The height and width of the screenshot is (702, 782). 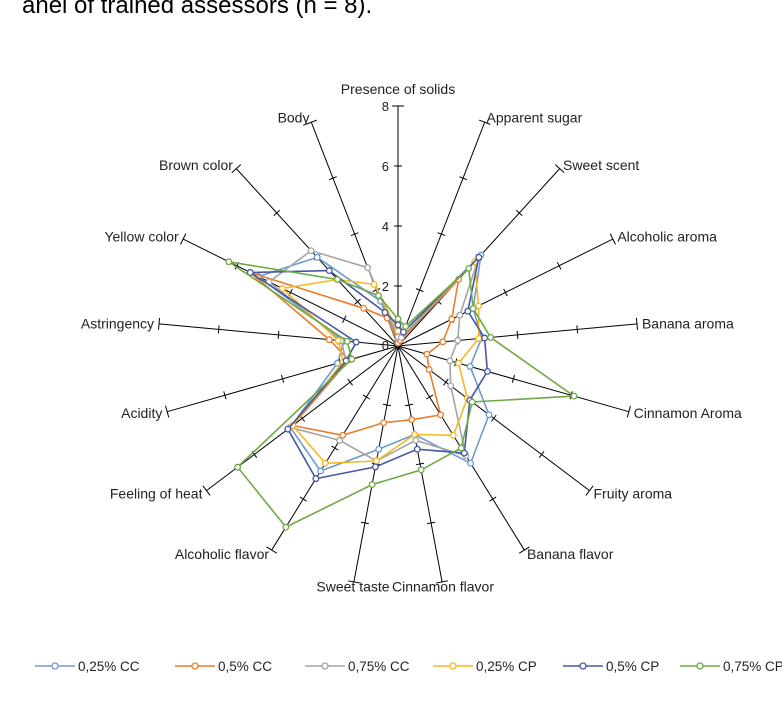 What do you see at coordinates (245, 666) in the screenshot?
I see `legend-label: 0,5% CC` at bounding box center [245, 666].